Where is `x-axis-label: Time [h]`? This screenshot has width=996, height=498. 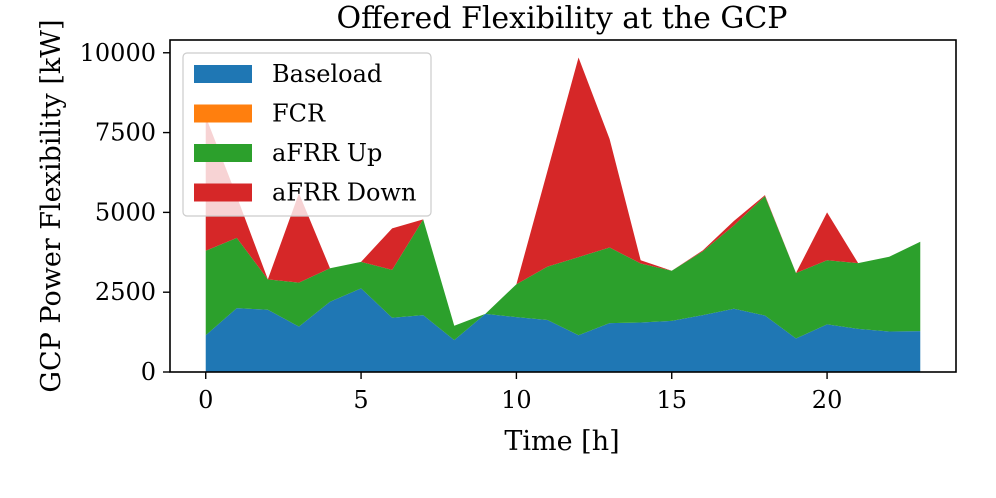
x-axis-label: Time [h] is located at coordinates (561, 441).